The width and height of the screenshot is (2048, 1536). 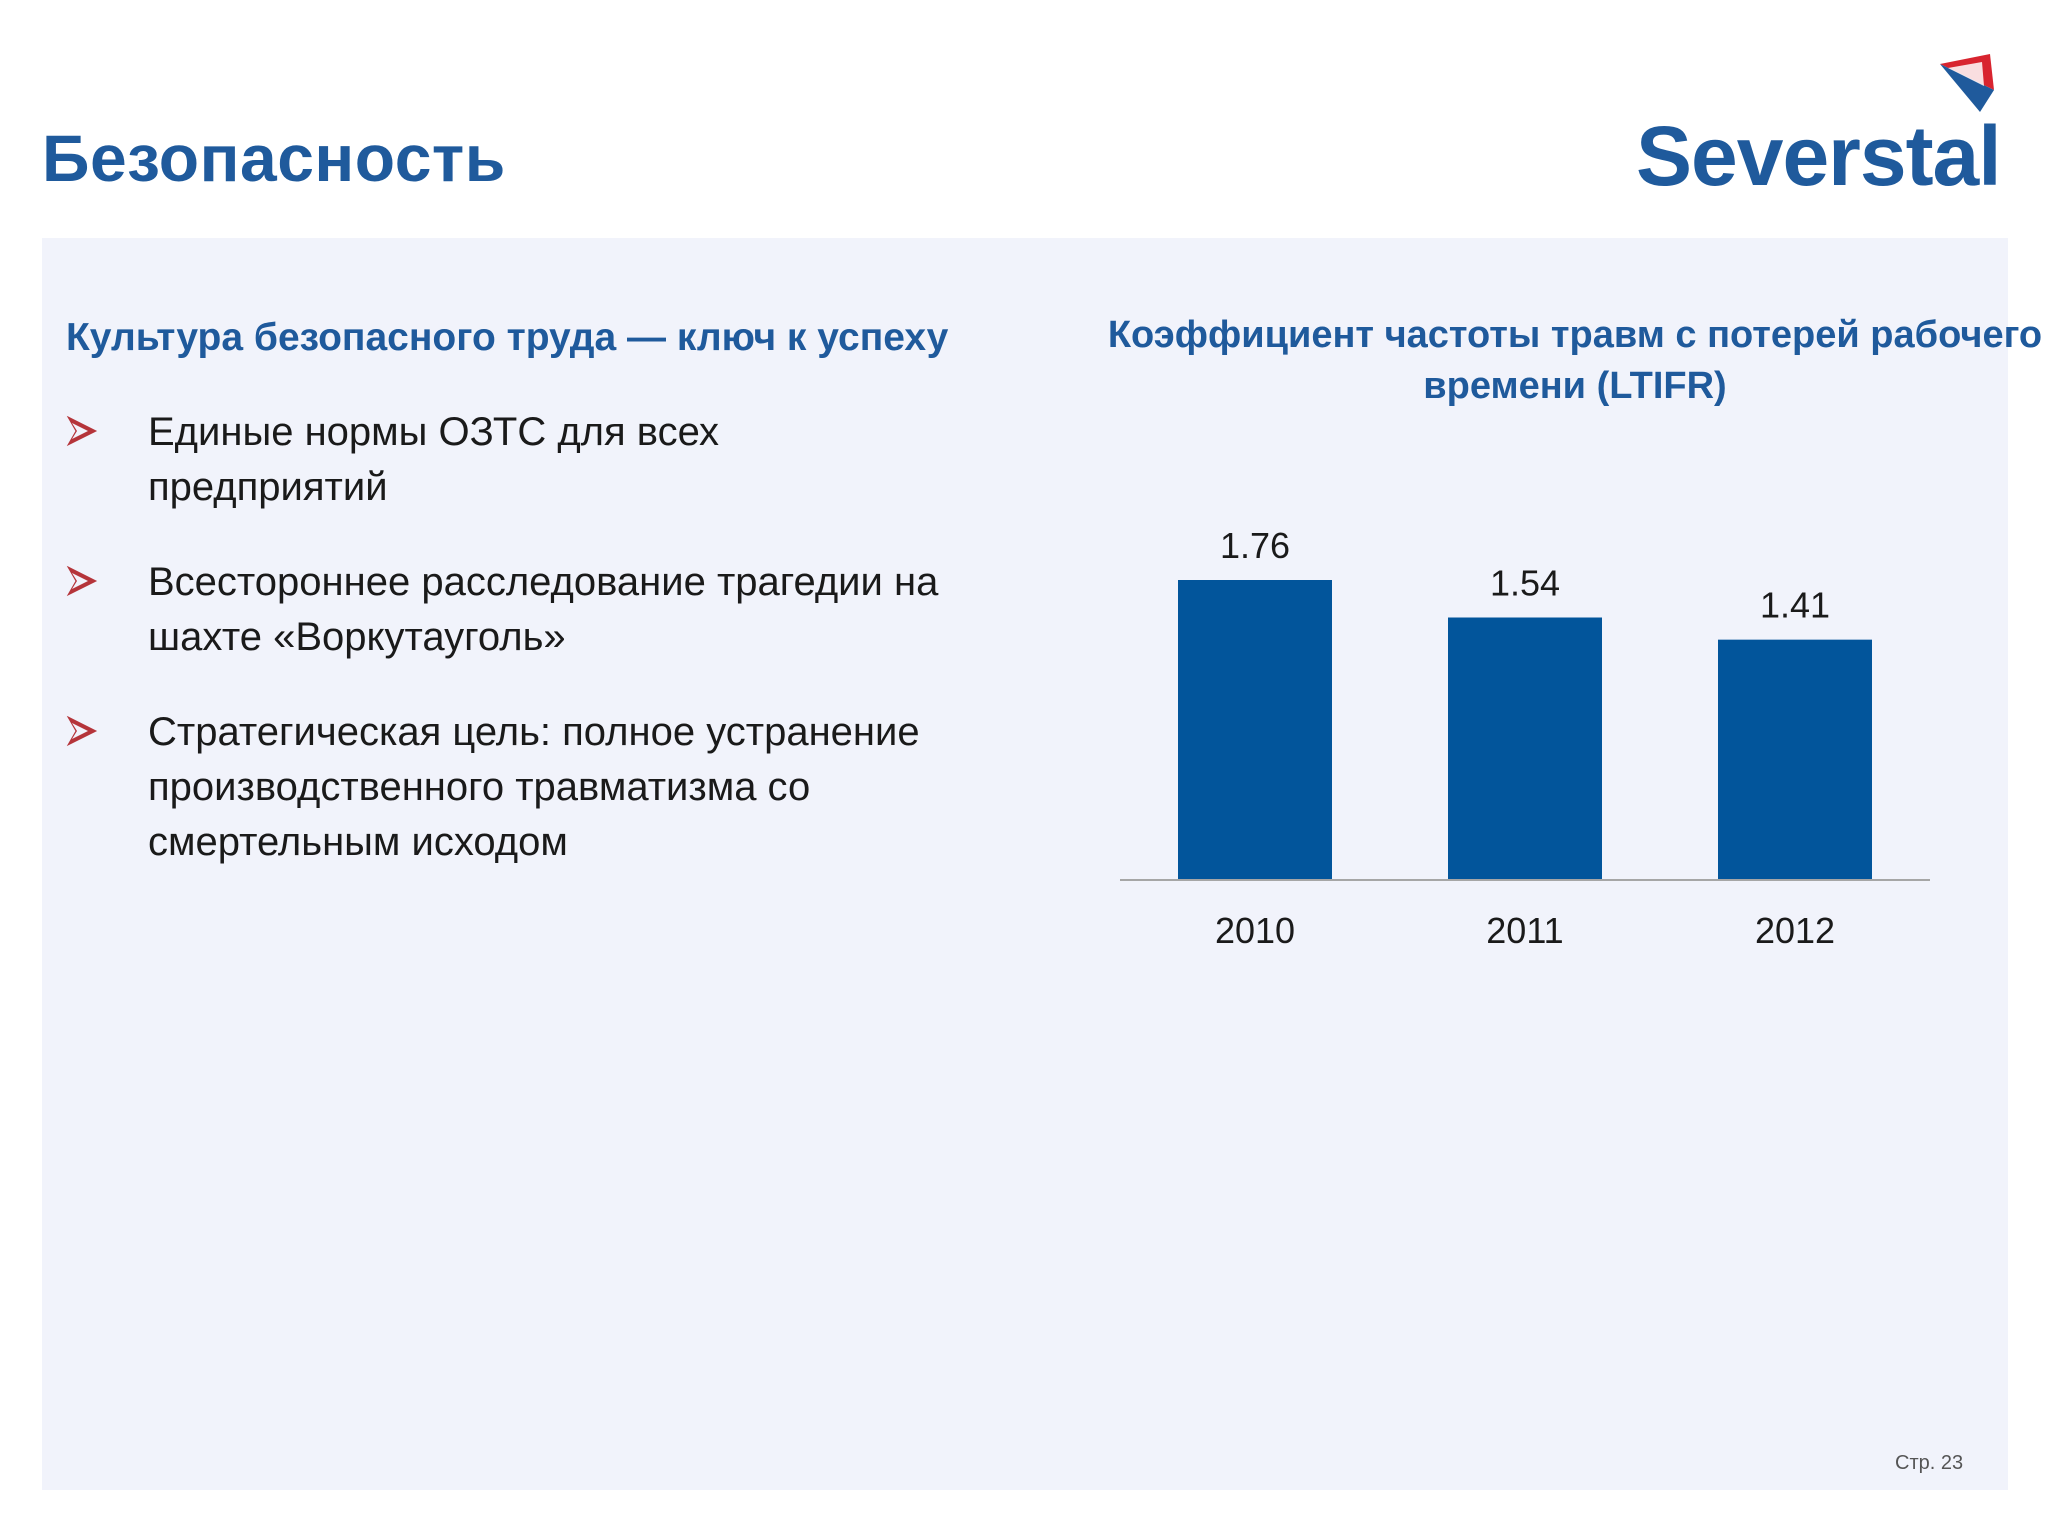 What do you see at coordinates (433, 459) in the screenshot?
I see `bullet-text: Единые нормы ОЗТС для всех предприятий` at bounding box center [433, 459].